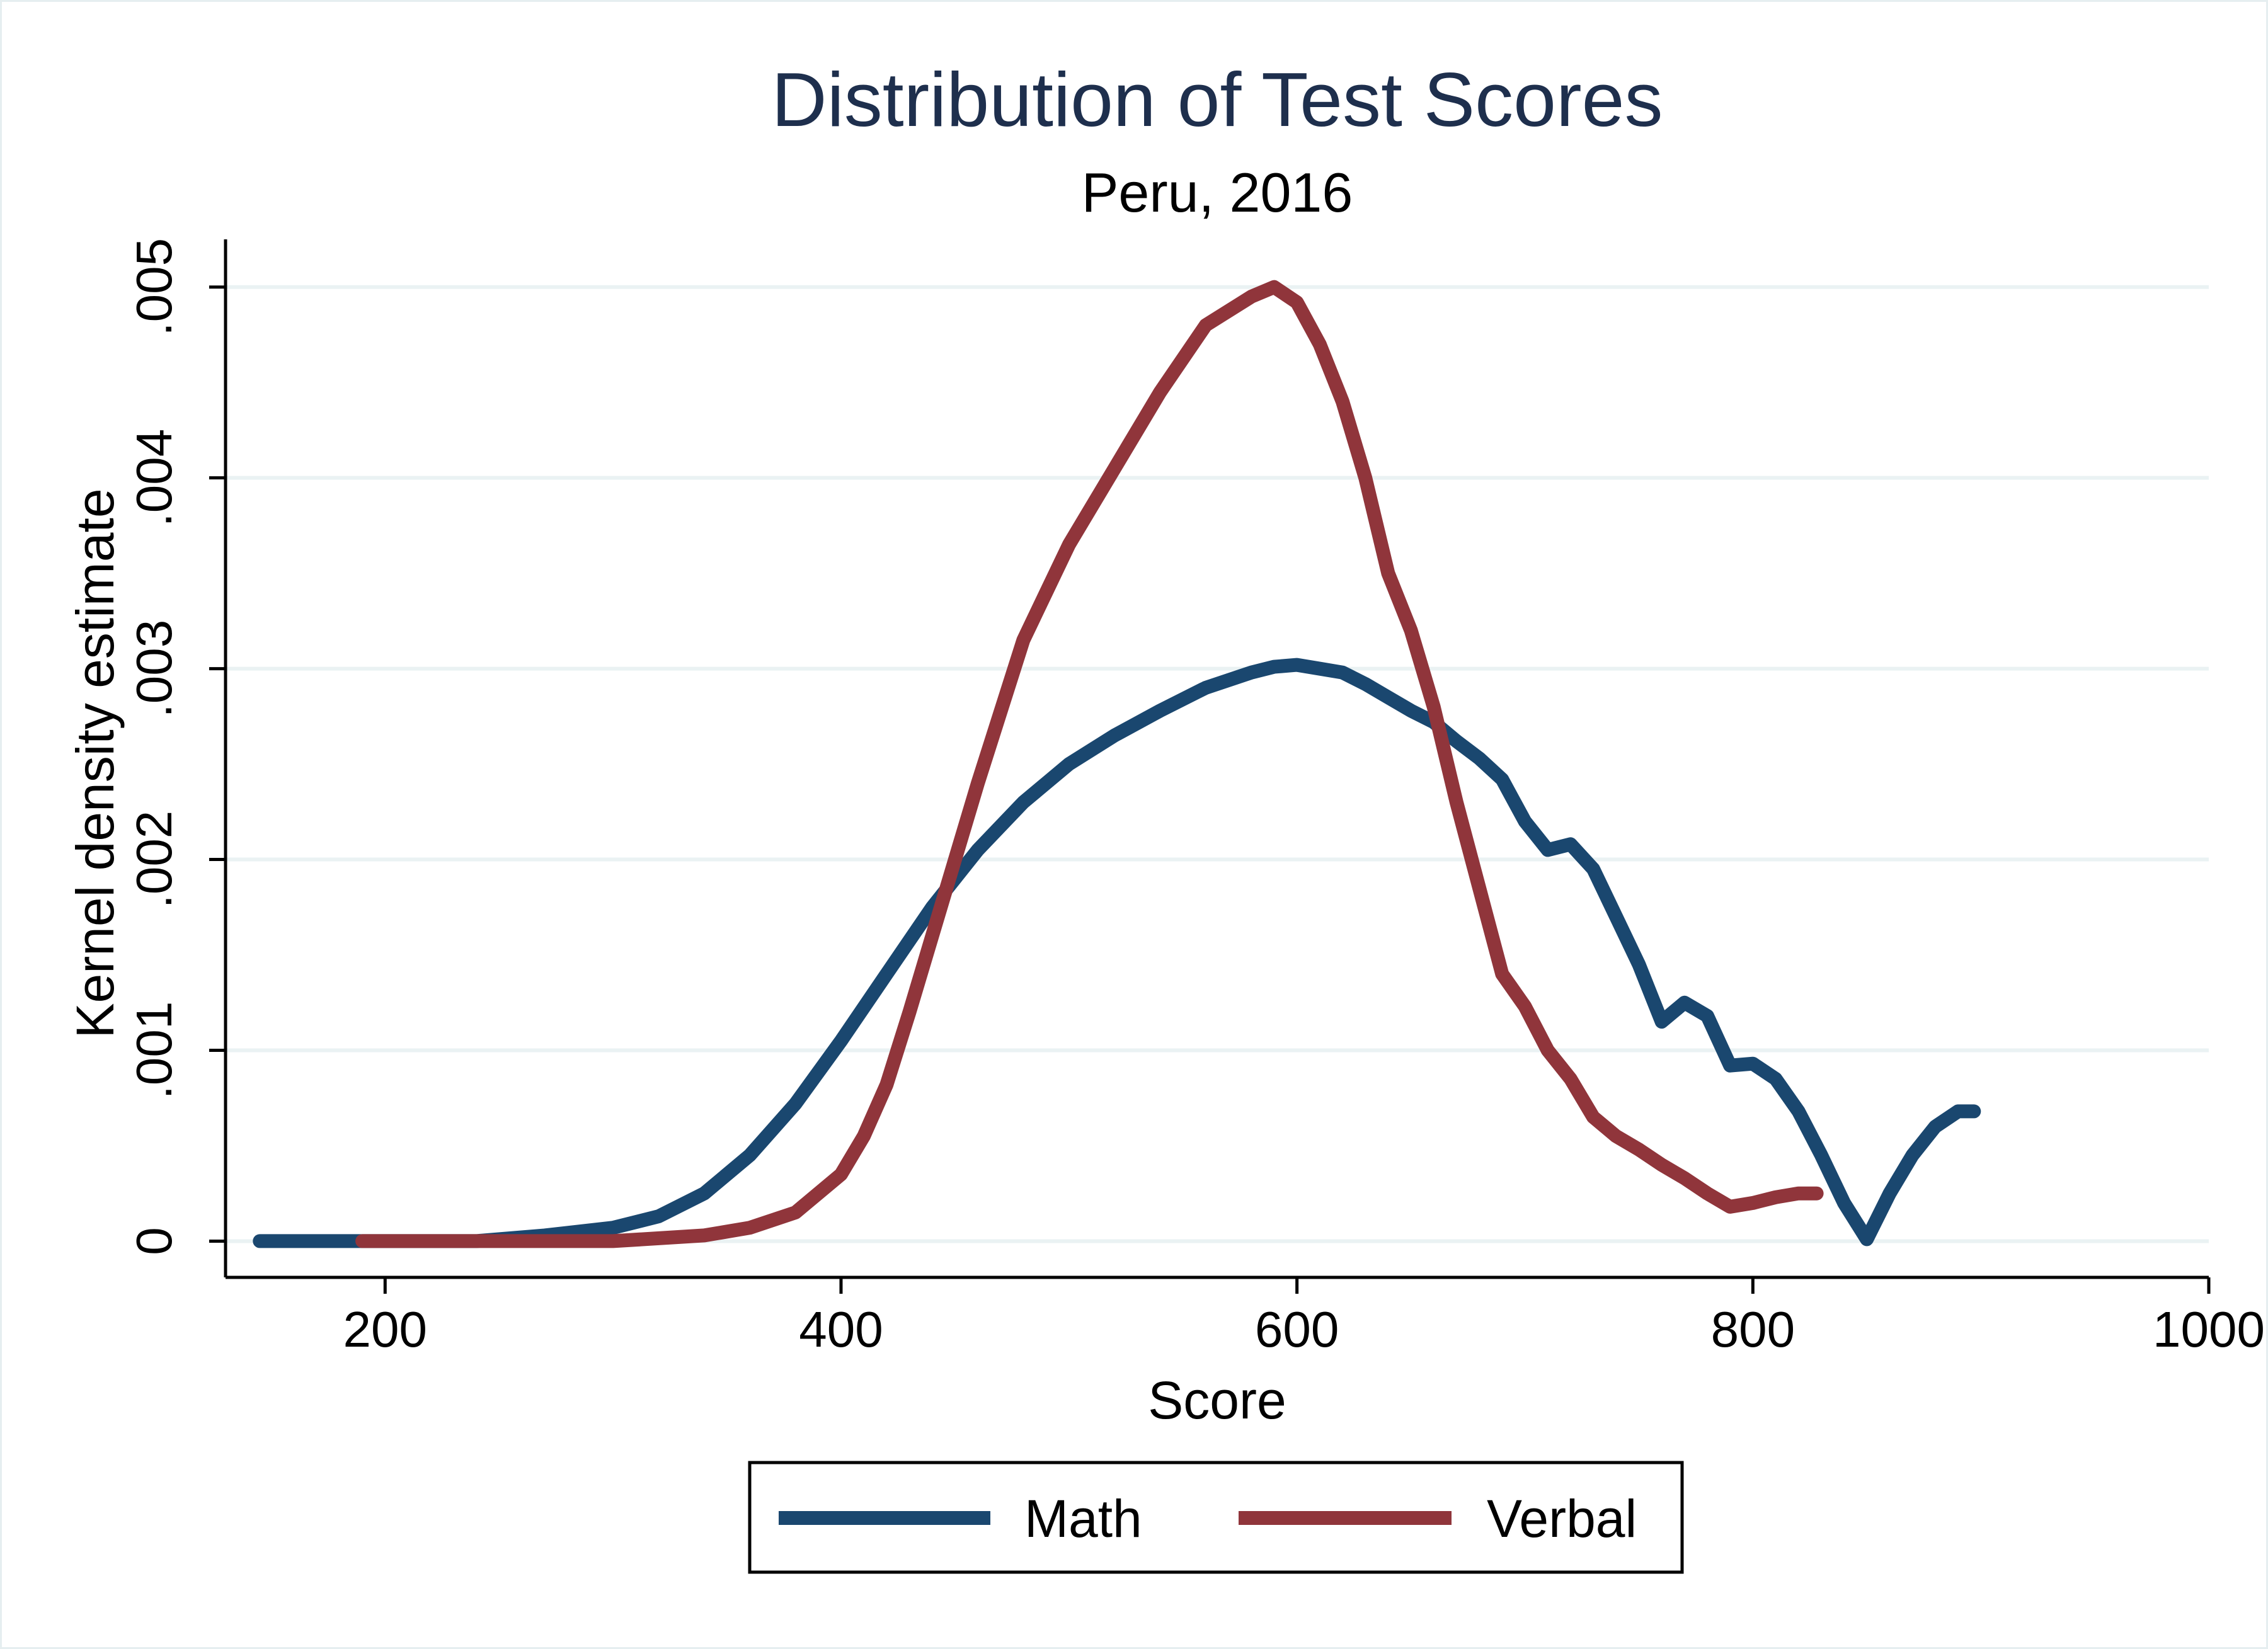  Describe the element at coordinates (841, 1329) in the screenshot. I see `x-tick-label: 400` at that location.